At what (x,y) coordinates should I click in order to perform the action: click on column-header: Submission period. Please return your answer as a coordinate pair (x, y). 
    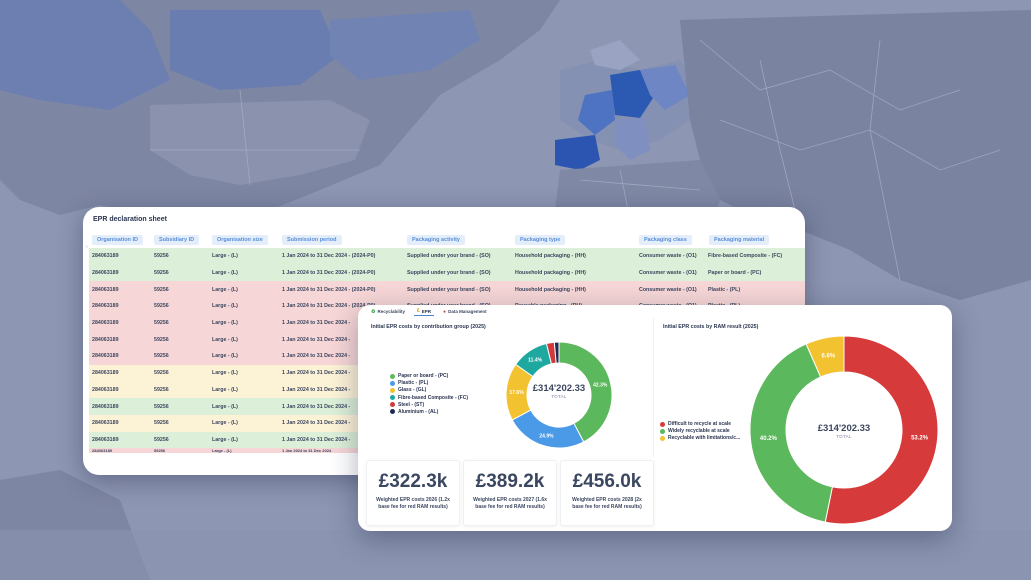
    Looking at the image, I should click on (336, 239).